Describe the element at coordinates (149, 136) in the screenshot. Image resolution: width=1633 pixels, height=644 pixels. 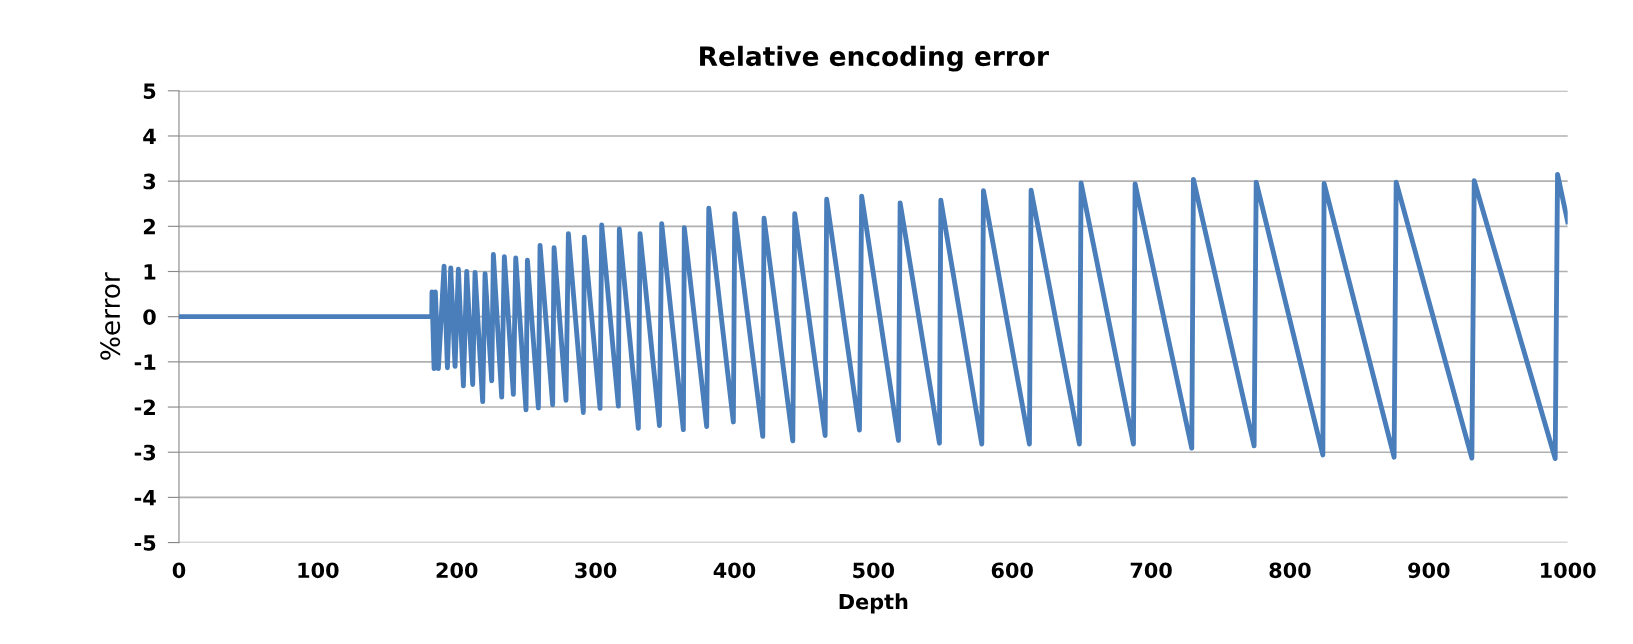
I see `y-tick-label: 4` at that location.